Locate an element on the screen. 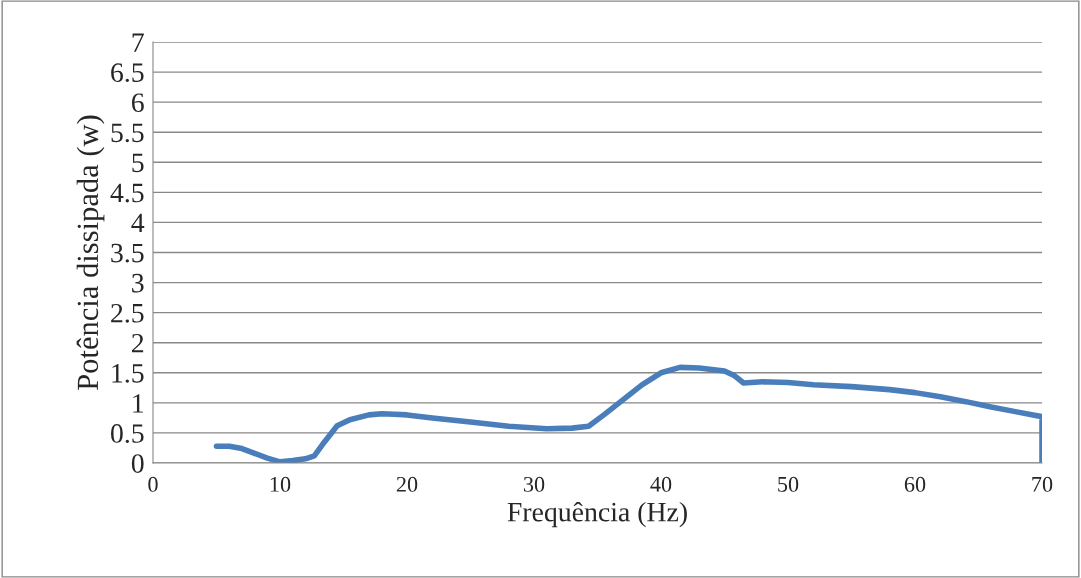 This screenshot has height=578, width=1081. y-tick-label: 6 is located at coordinates (137, 103).